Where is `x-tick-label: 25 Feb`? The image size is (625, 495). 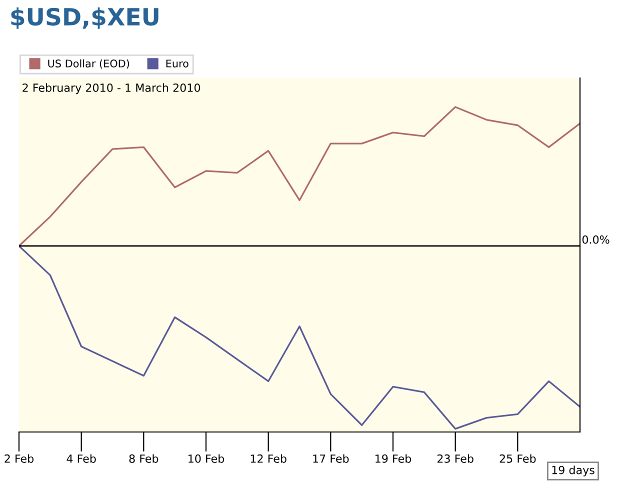 x-tick-label: 25 Feb is located at coordinates (518, 458).